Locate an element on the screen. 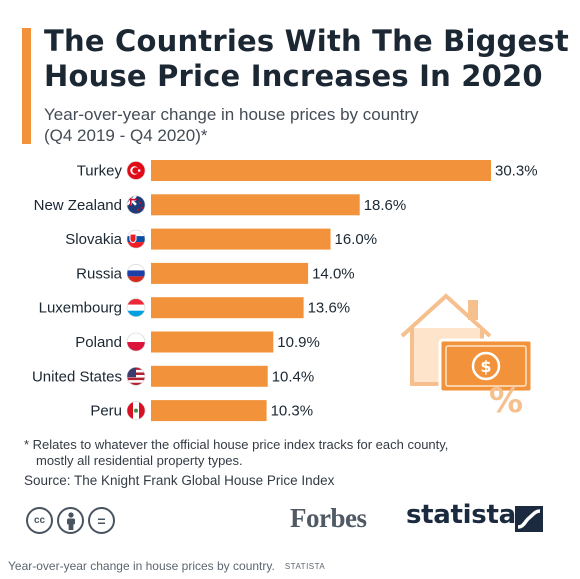 Image resolution: width=580 pixels, height=579 pixels. bar-row: Peru 10.3% is located at coordinates (202, 411).